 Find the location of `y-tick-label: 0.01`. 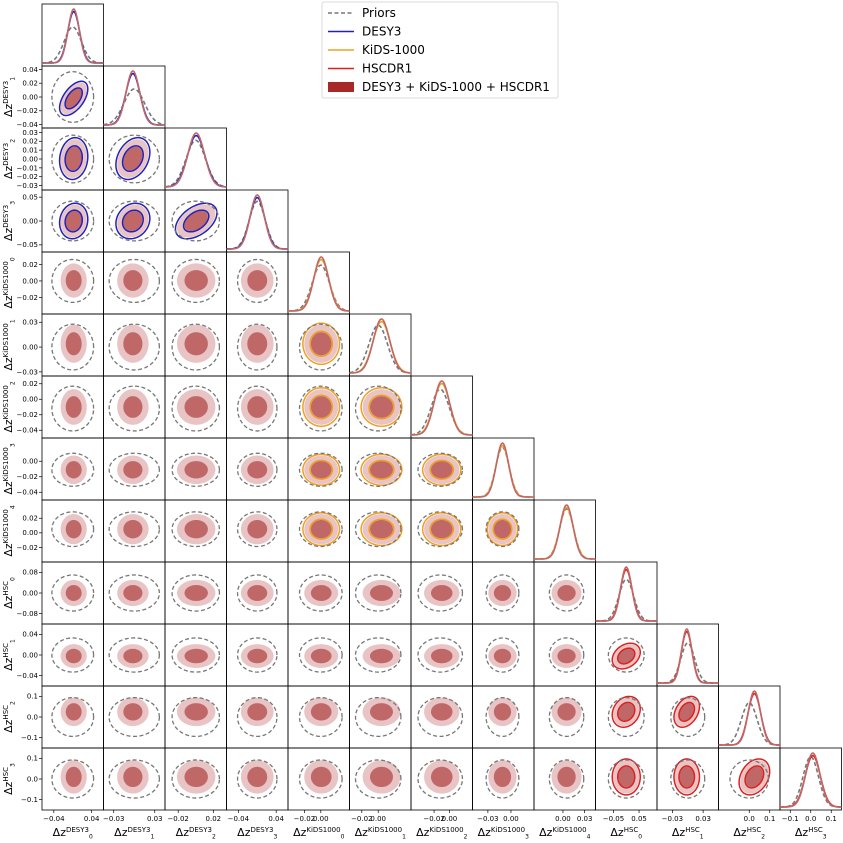

y-tick-label: 0.01 is located at coordinates (30, 151).